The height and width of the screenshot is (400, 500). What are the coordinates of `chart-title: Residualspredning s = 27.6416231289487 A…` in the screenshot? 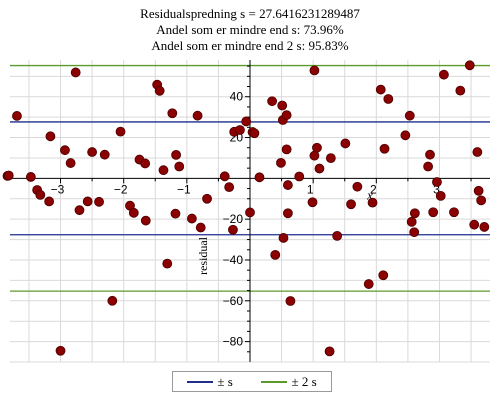 It's located at (250, 30).